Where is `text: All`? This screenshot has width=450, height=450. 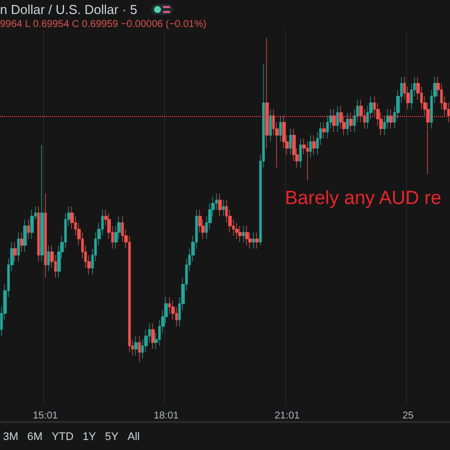 text: All is located at coordinates (134, 437).